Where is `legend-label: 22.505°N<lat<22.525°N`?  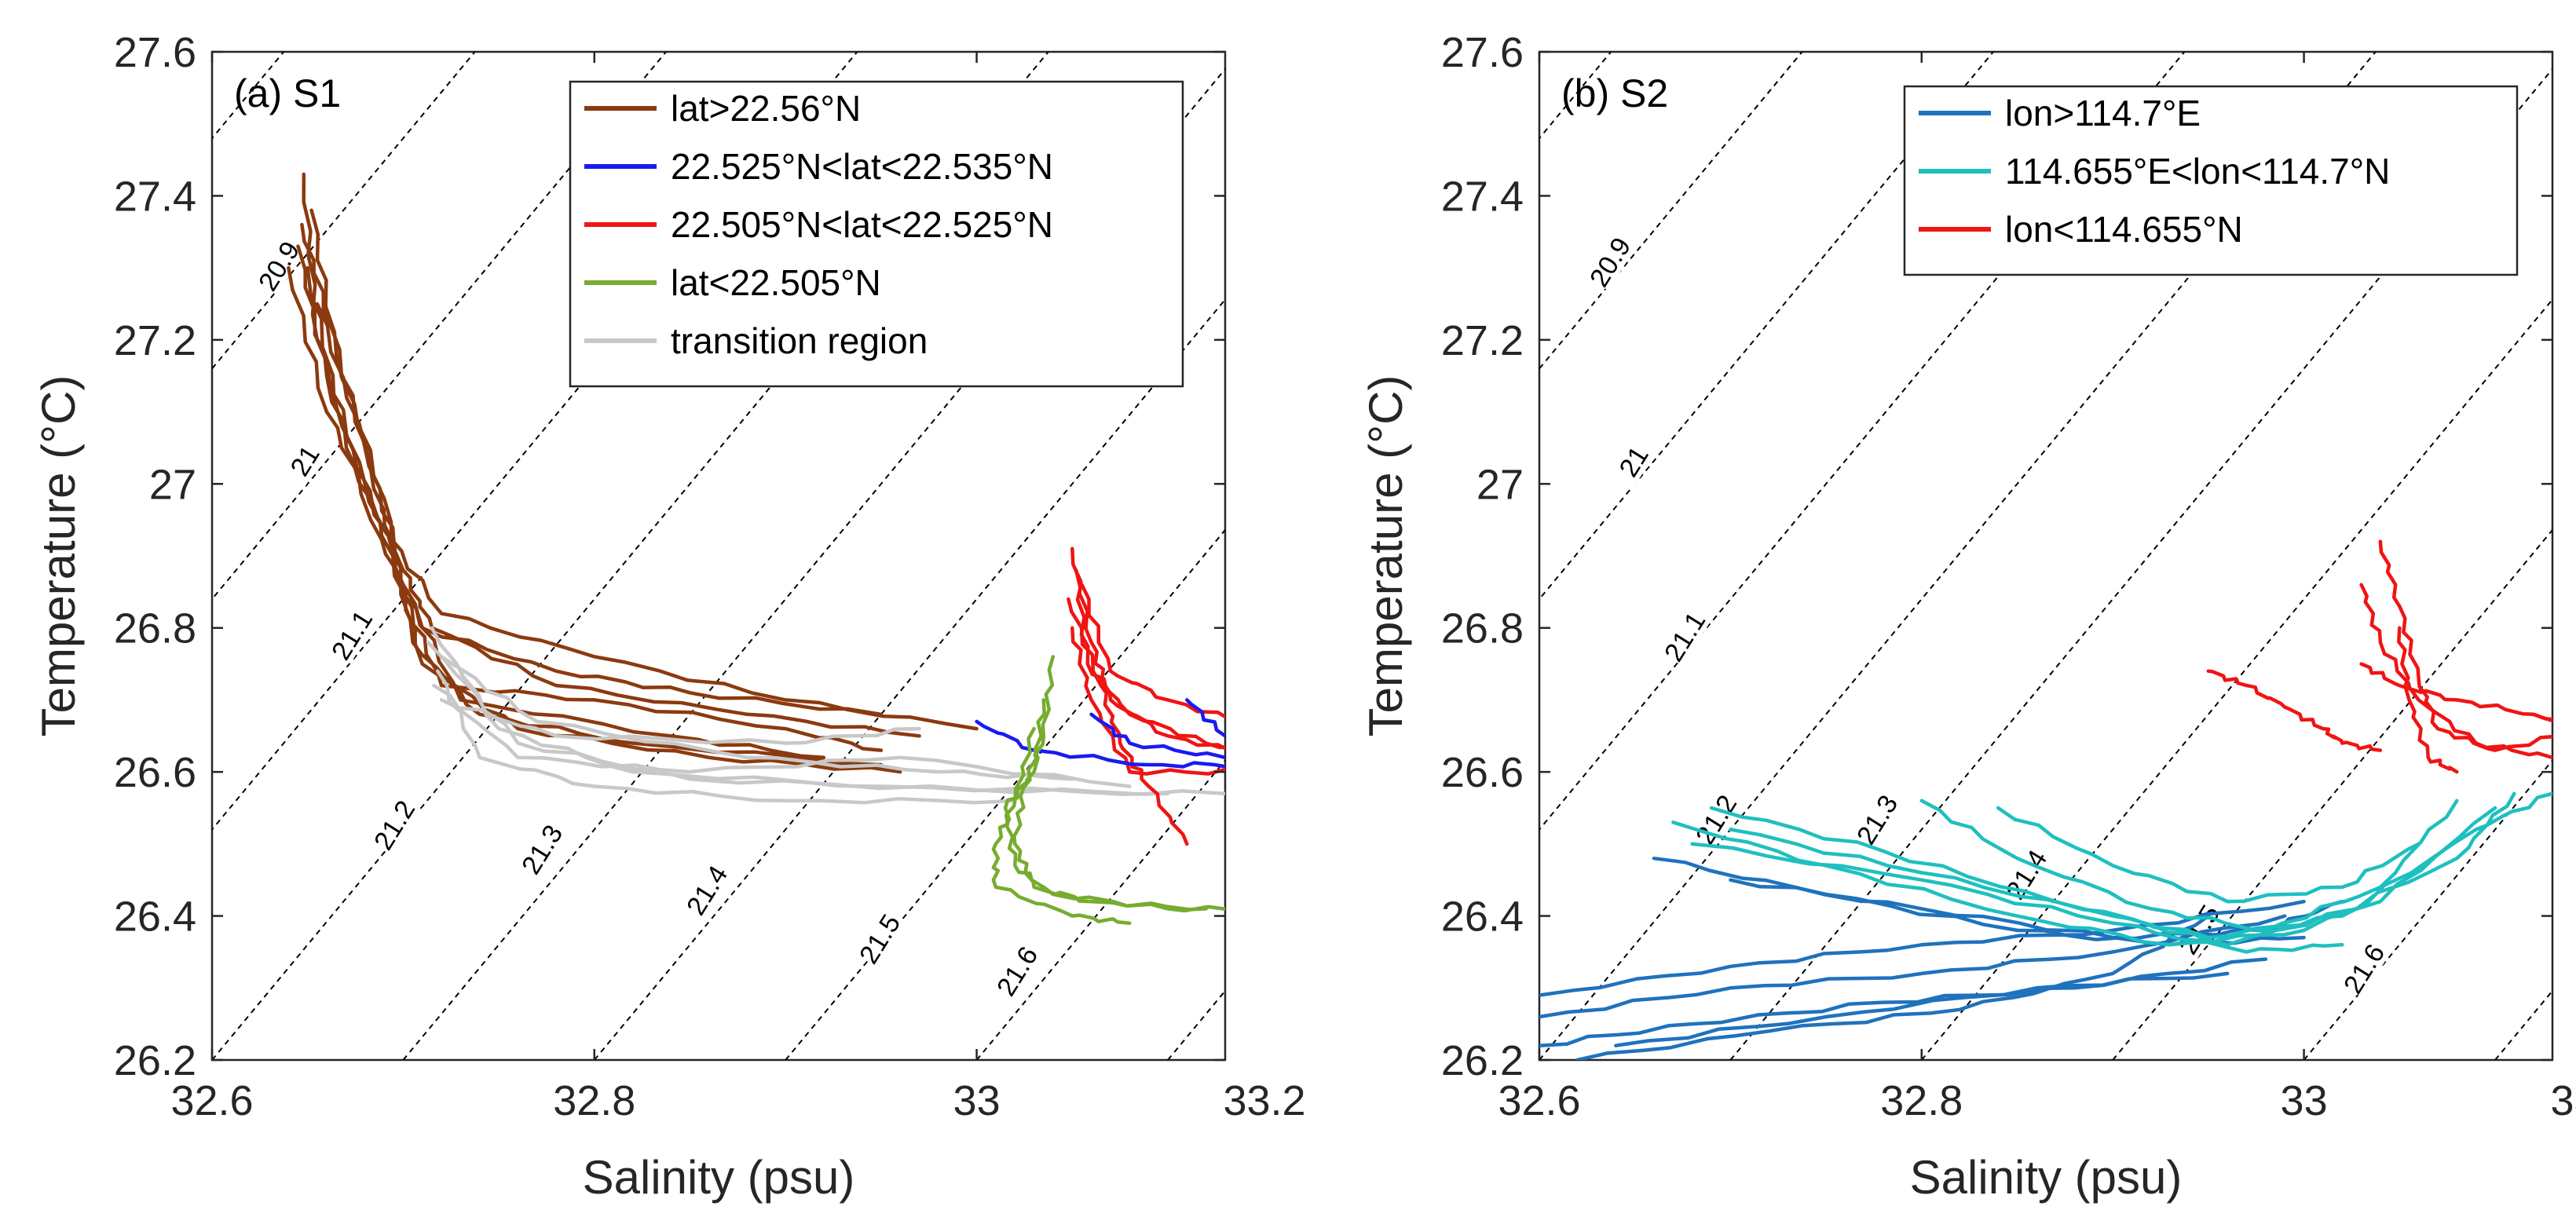
legend-label: 22.505°N<lat<22.525°N is located at coordinates (862, 224).